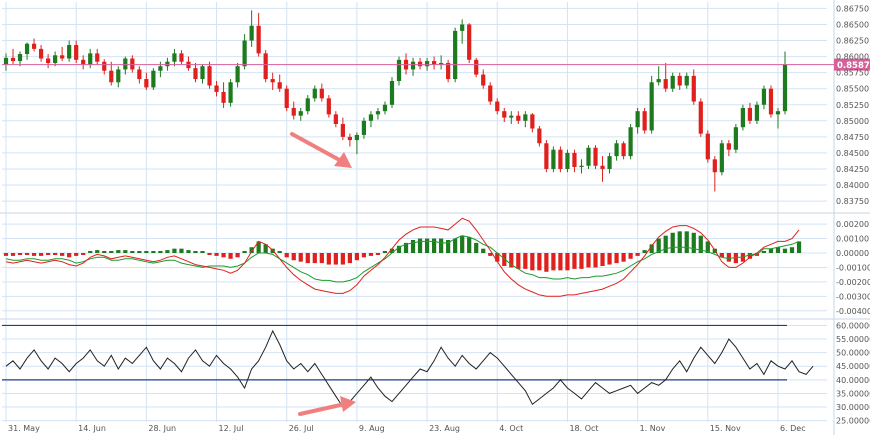 The width and height of the screenshot is (870, 440). I want to click on y-tick-label: 0.85750, so click(852, 73).